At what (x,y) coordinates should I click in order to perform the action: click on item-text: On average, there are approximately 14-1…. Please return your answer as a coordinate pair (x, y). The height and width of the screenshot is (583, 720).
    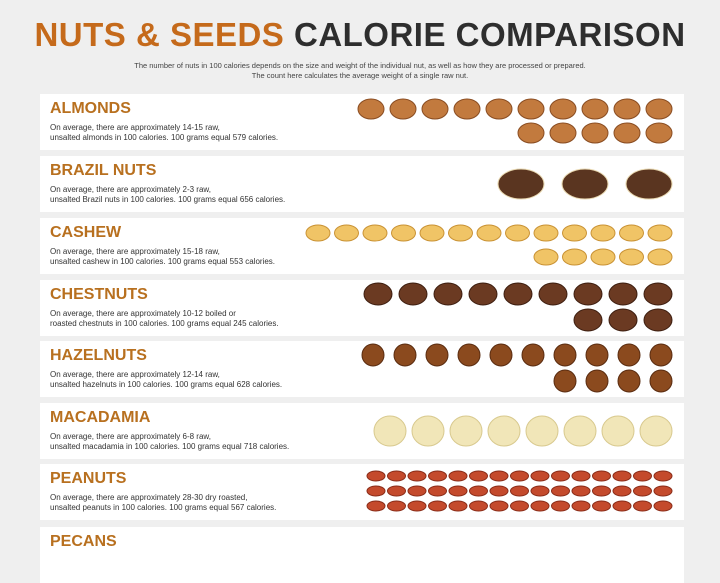
    Looking at the image, I should click on (135, 127).